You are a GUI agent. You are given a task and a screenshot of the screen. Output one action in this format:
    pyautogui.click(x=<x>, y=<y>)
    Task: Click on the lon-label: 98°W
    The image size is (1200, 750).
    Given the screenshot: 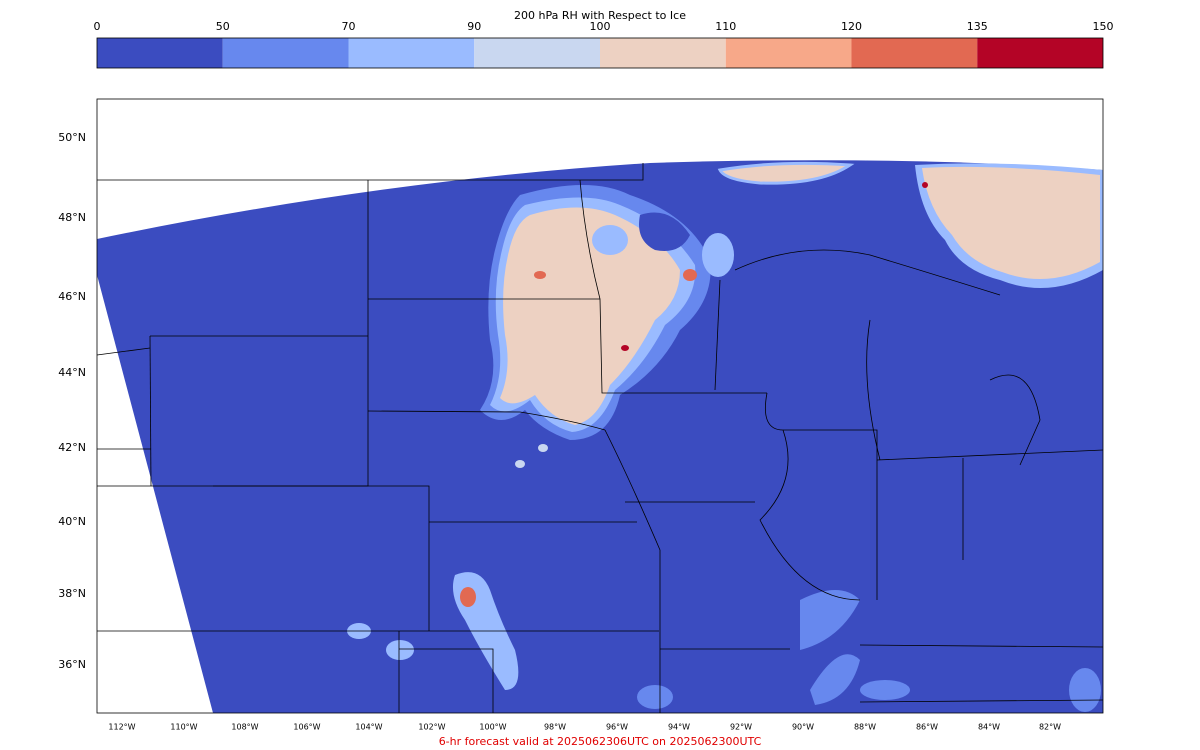 What is the action you would take?
    pyautogui.click(x=555, y=727)
    